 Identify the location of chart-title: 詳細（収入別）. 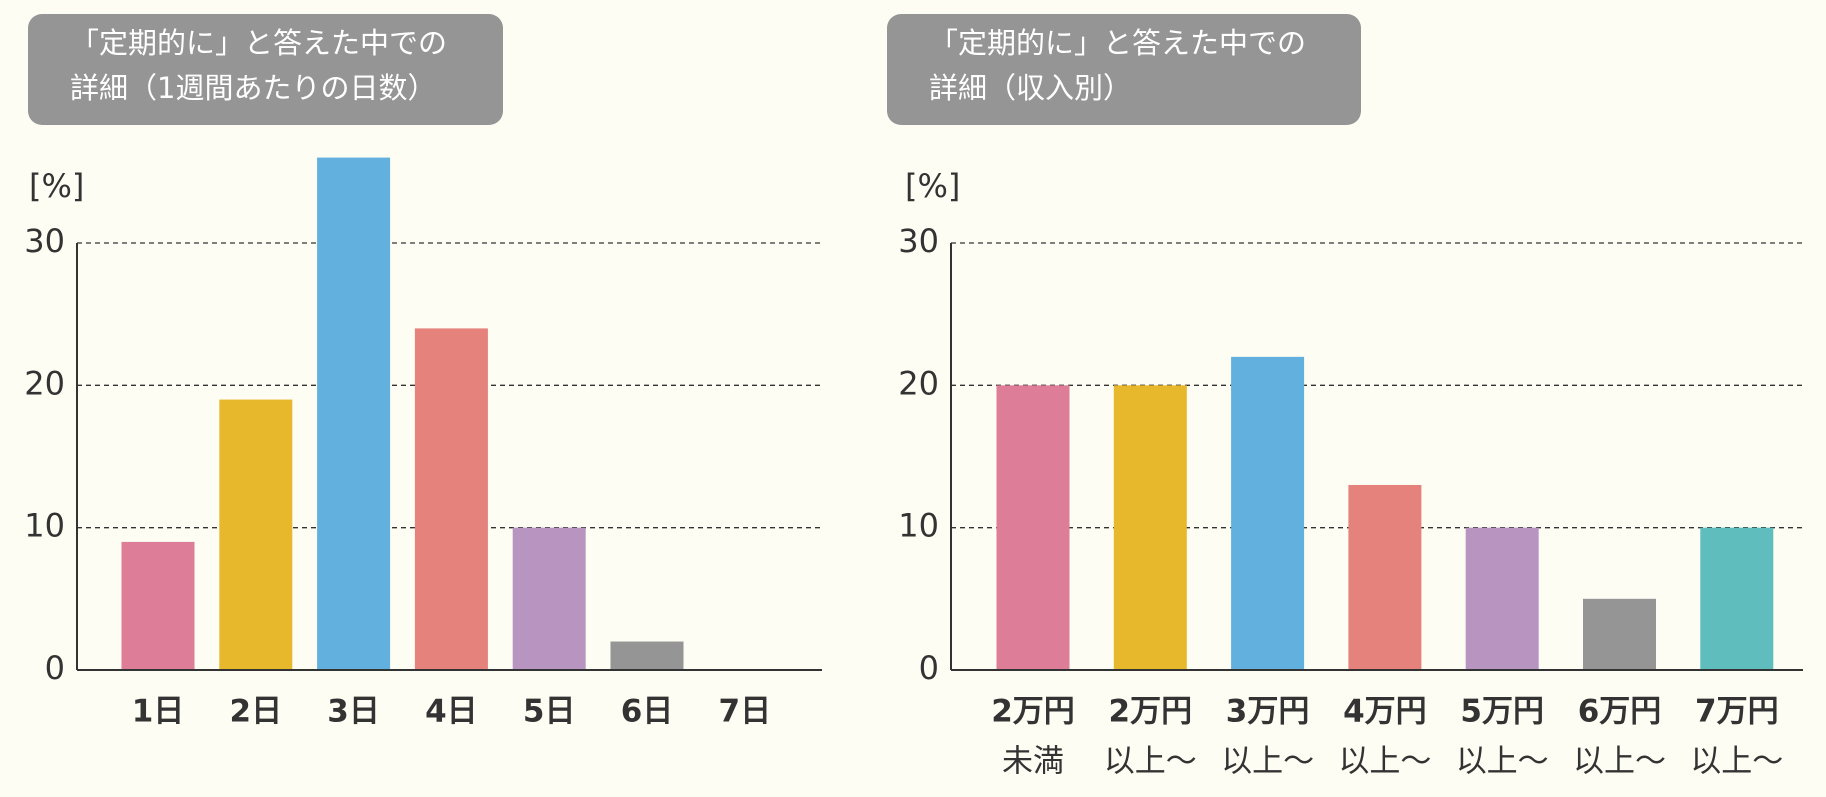
(1030, 88).